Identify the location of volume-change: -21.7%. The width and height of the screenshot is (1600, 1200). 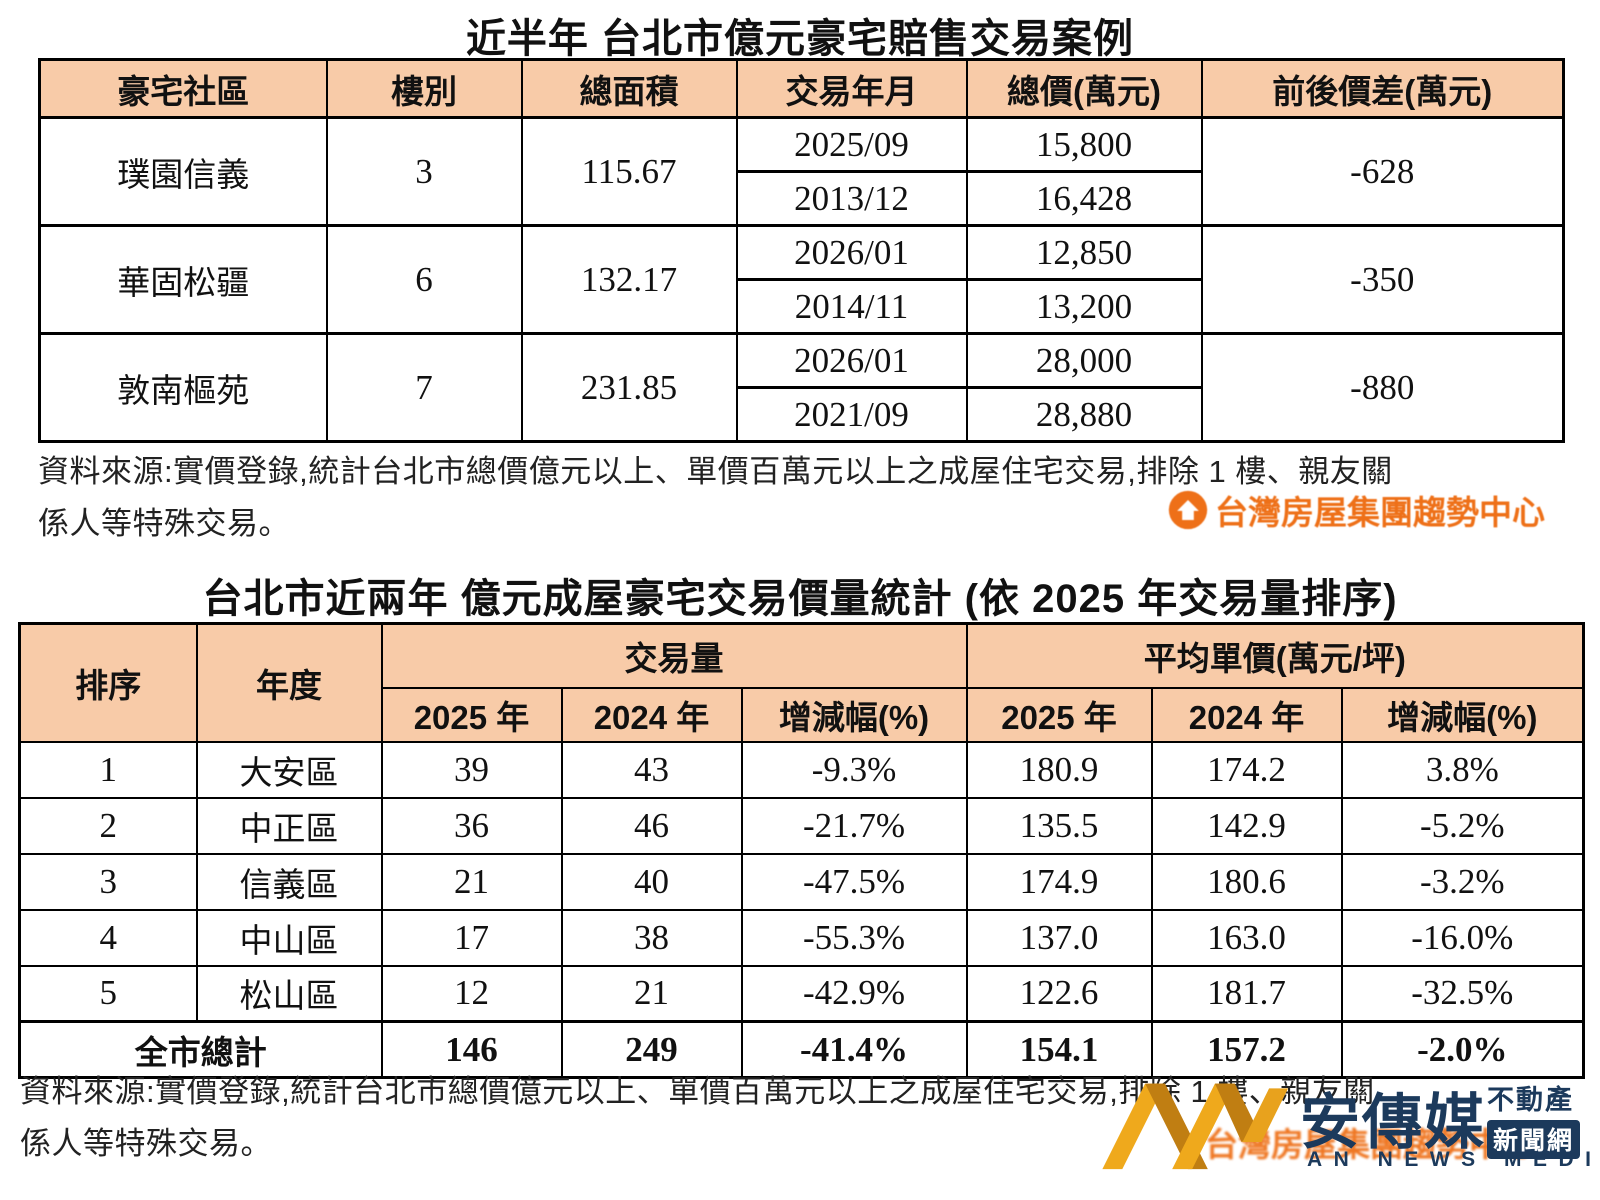
(854, 825).